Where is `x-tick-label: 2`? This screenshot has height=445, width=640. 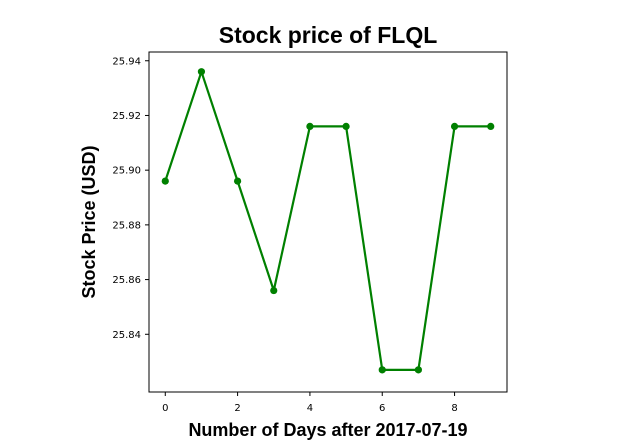 x-tick-label: 2 is located at coordinates (237, 408).